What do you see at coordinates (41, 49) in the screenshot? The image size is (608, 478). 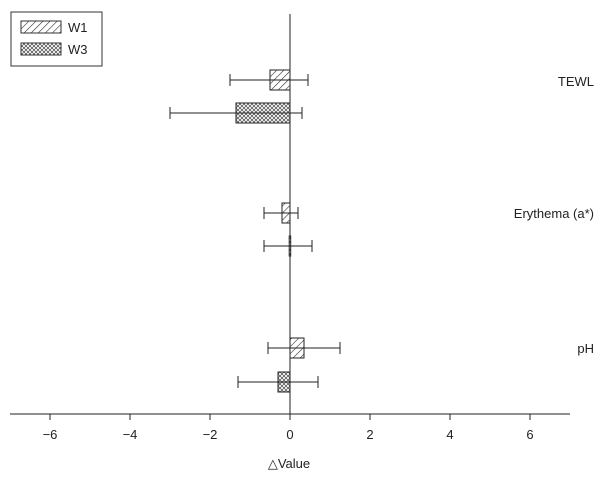 I see `legend-swatch-w3` at bounding box center [41, 49].